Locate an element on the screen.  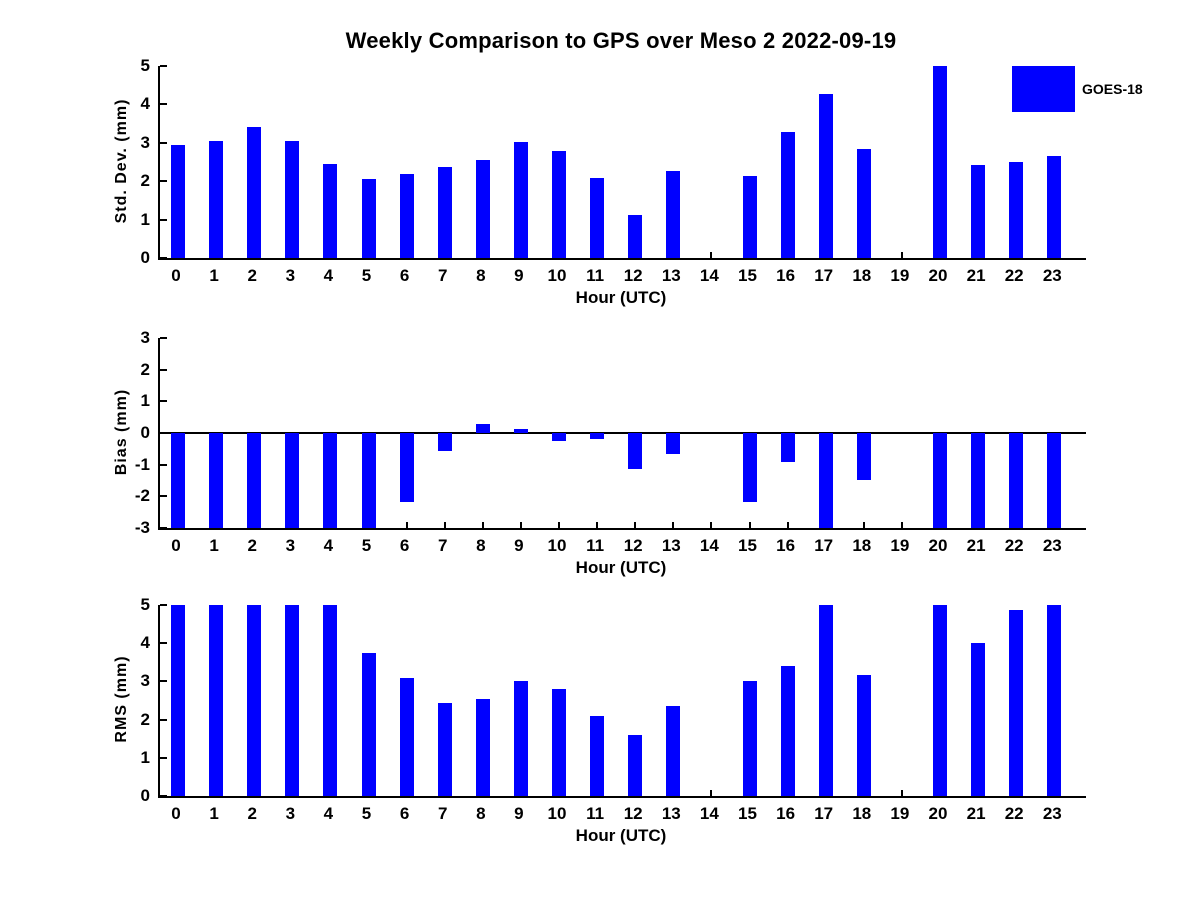
x-tick-label: 4 is located at coordinates (328, 813).